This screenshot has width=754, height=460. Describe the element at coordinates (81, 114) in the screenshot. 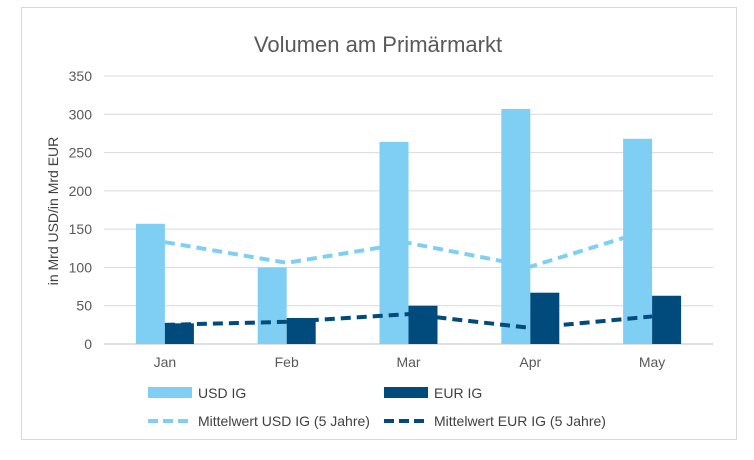

I see `y-tick-label: 300` at that location.